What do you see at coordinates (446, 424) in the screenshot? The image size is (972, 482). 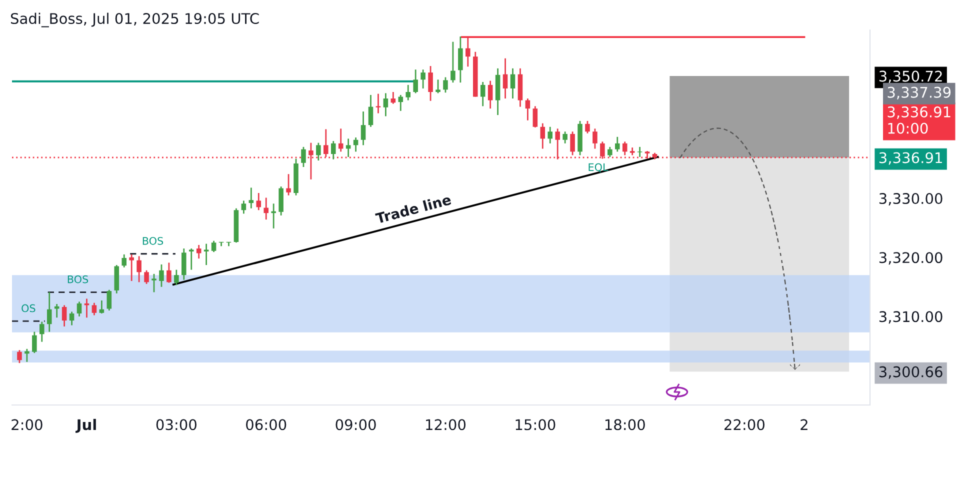 I see `x-tick-label: 12:00` at bounding box center [446, 424].